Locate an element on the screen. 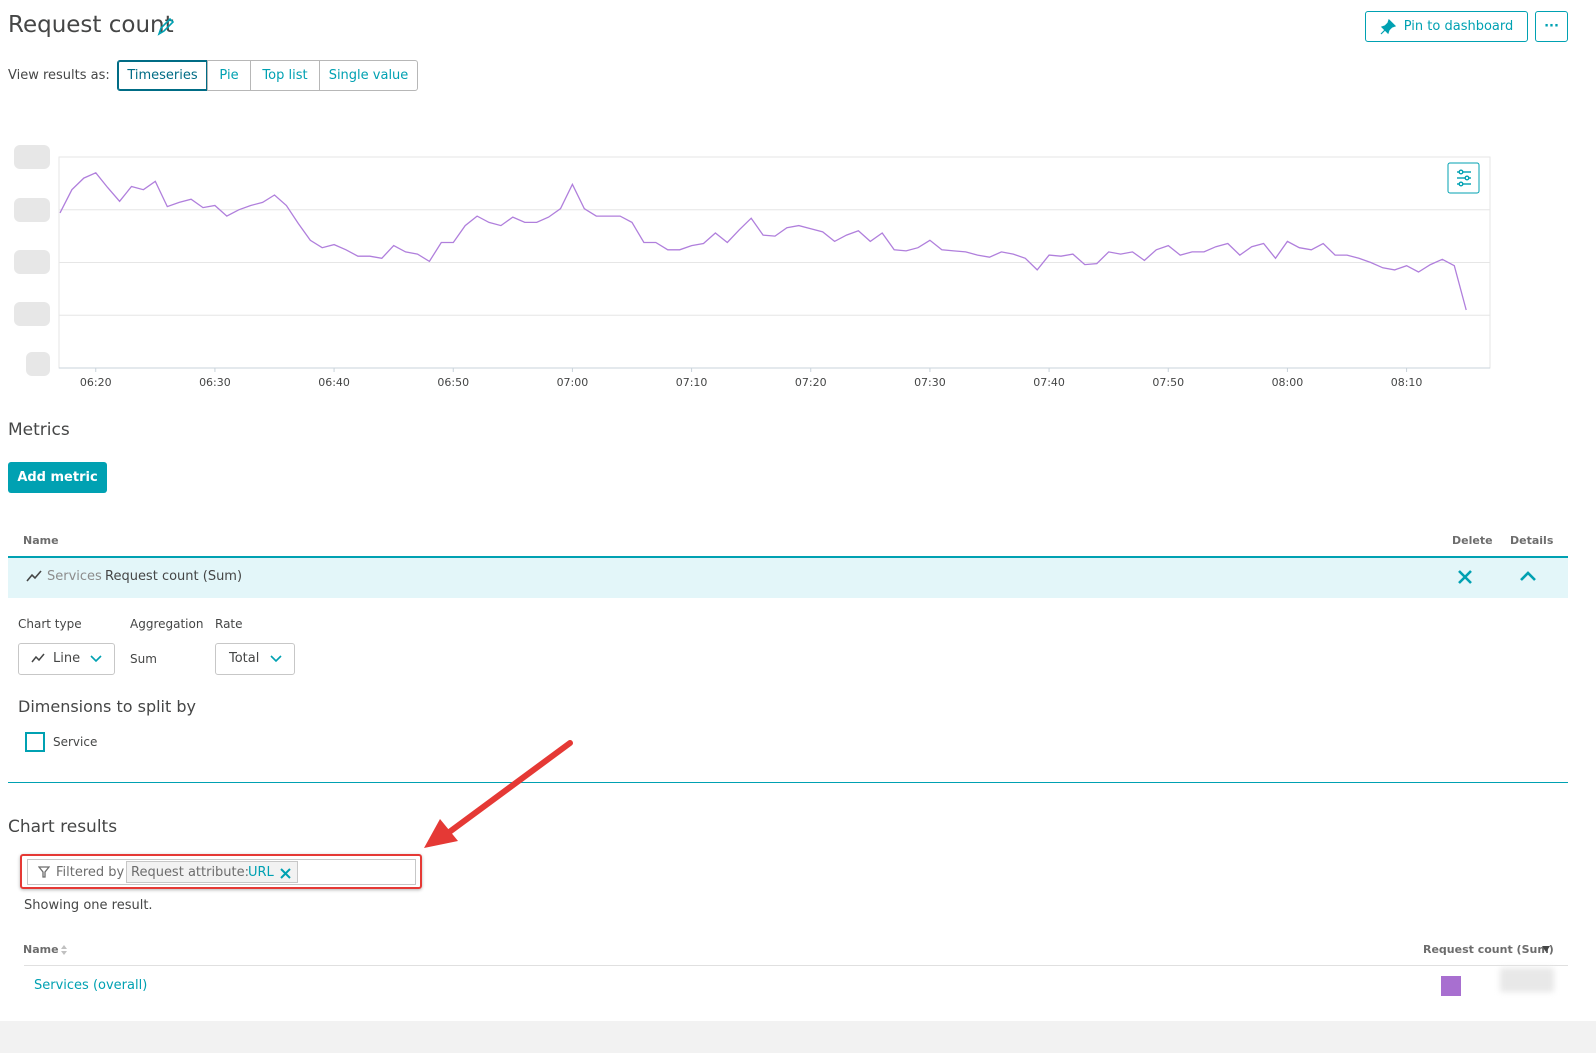  rate-value: Total is located at coordinates (244, 658).